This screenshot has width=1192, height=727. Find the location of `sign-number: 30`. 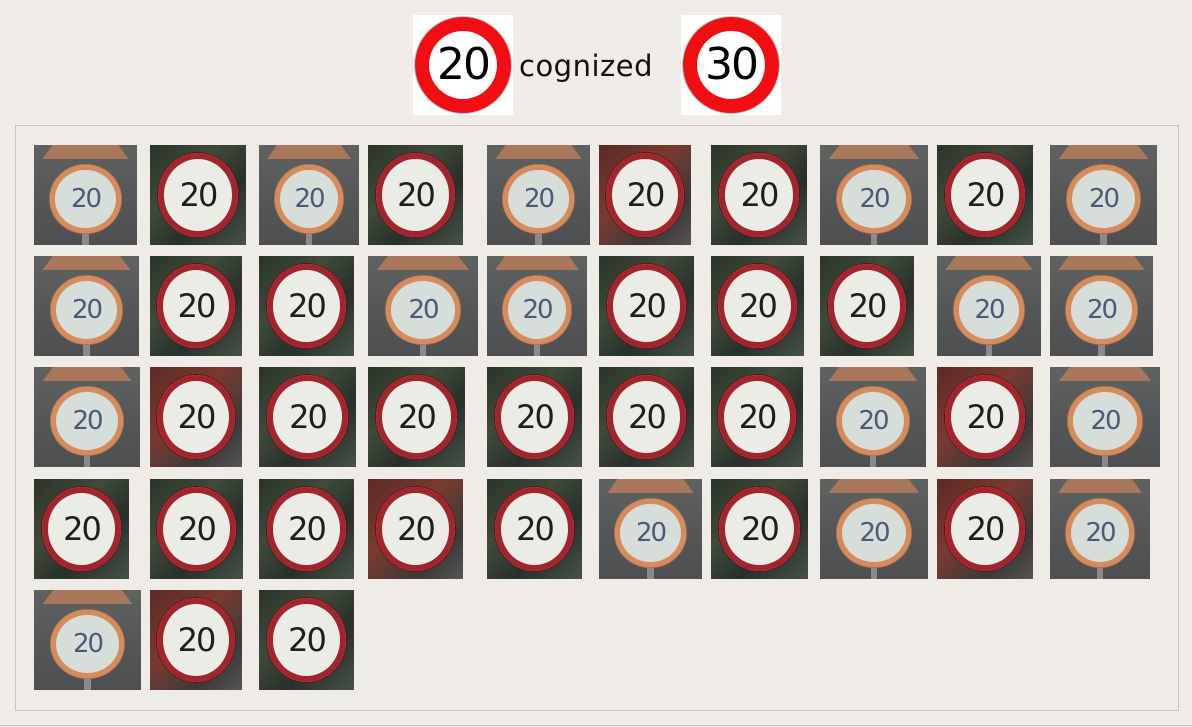

sign-number: 30 is located at coordinates (731, 65).